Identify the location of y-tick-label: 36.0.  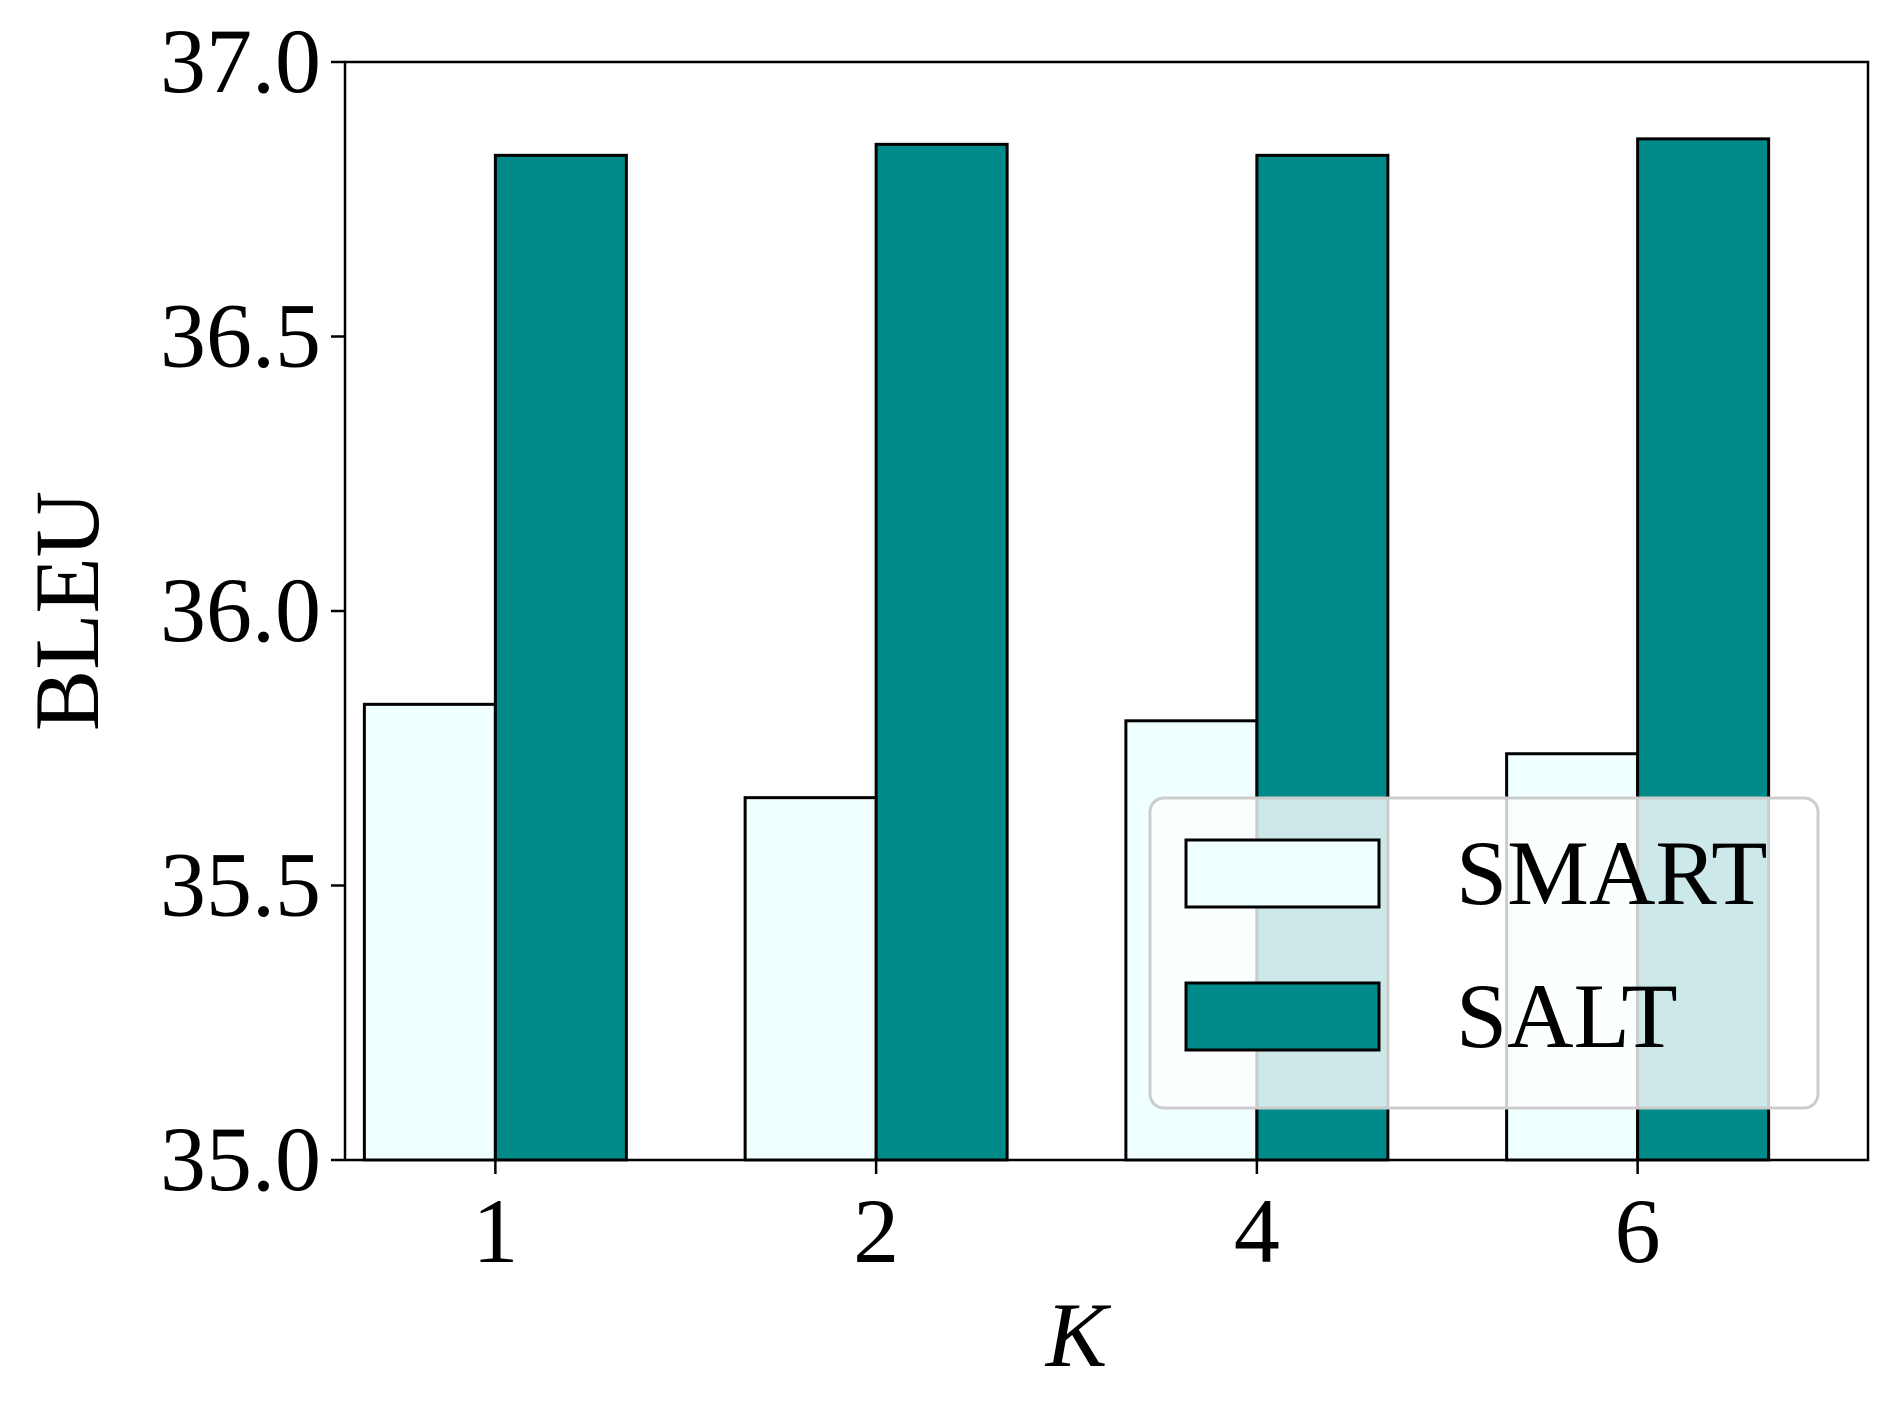
(240, 610).